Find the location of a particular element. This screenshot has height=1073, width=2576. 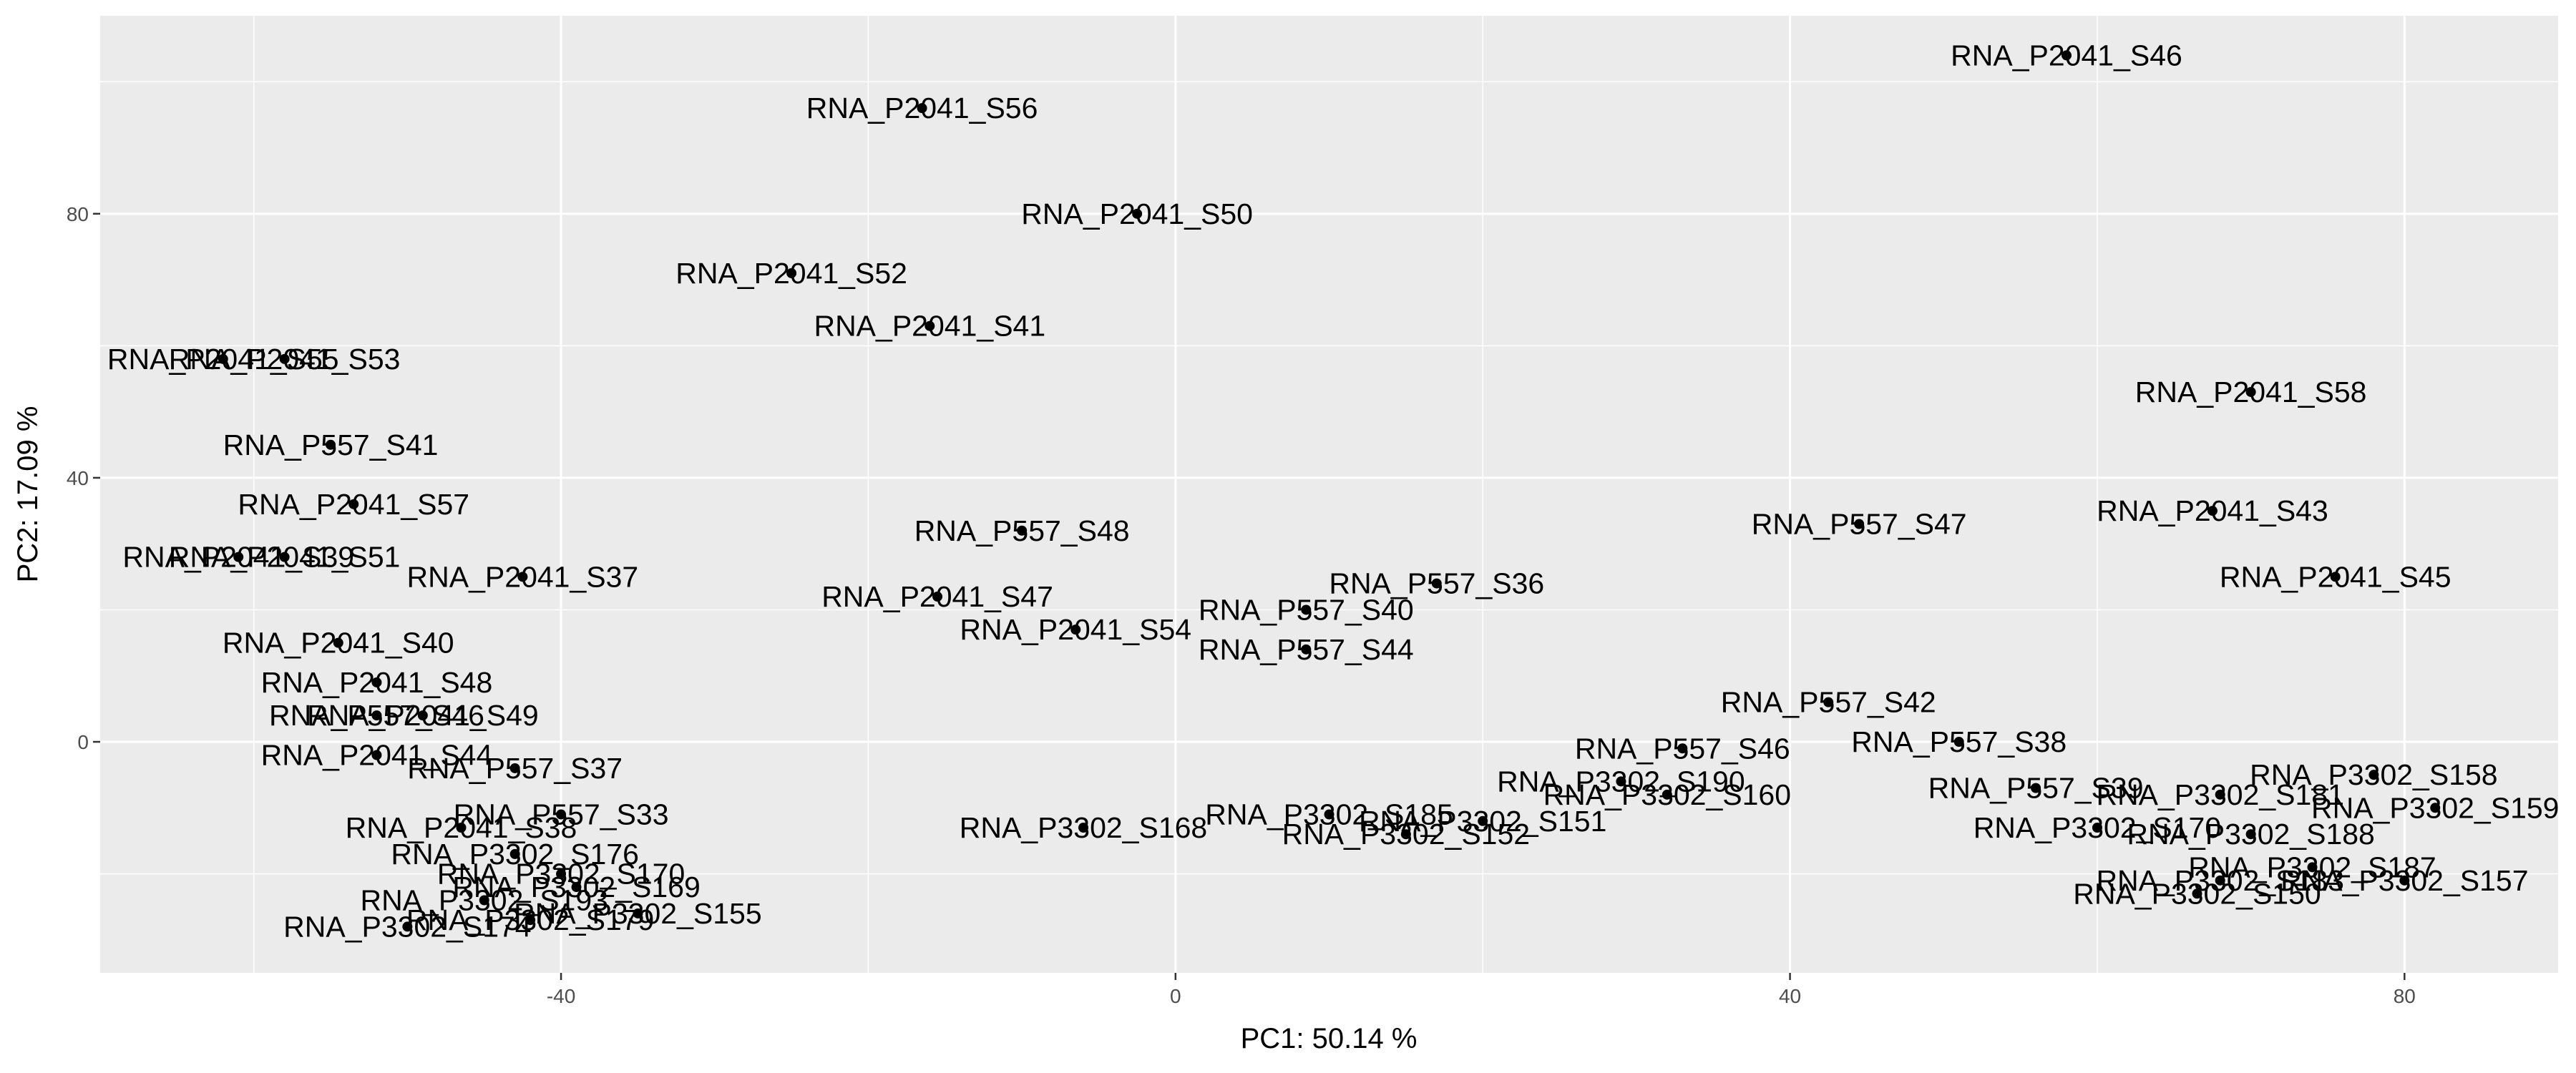

data-point-label: RNA_P557_S33 is located at coordinates (561, 814).